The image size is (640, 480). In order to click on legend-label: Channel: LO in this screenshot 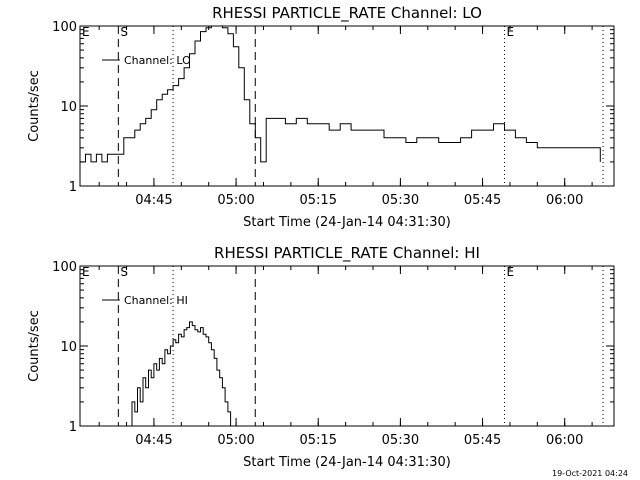, I will do `click(157, 60)`.